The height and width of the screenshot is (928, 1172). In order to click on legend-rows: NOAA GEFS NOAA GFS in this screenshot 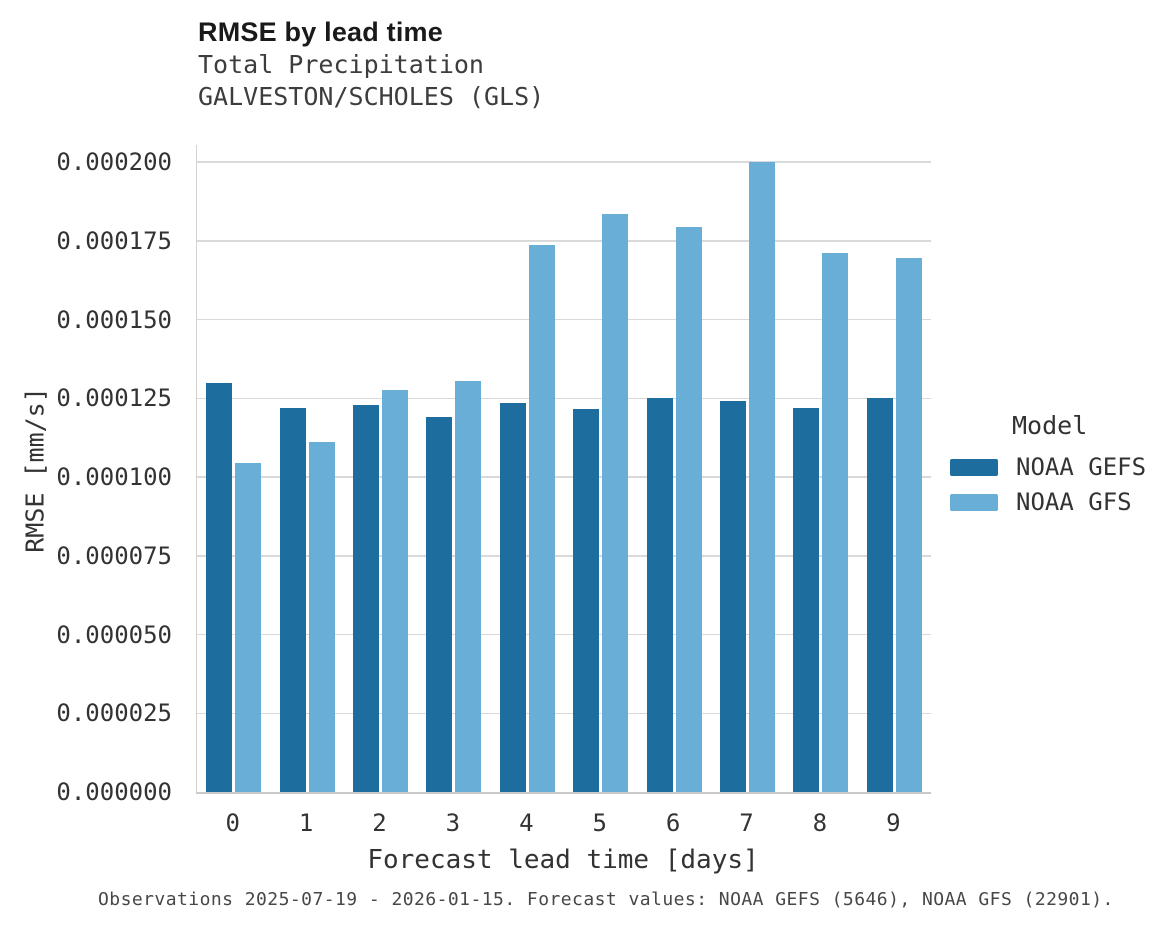, I will do `click(1060, 484)`.